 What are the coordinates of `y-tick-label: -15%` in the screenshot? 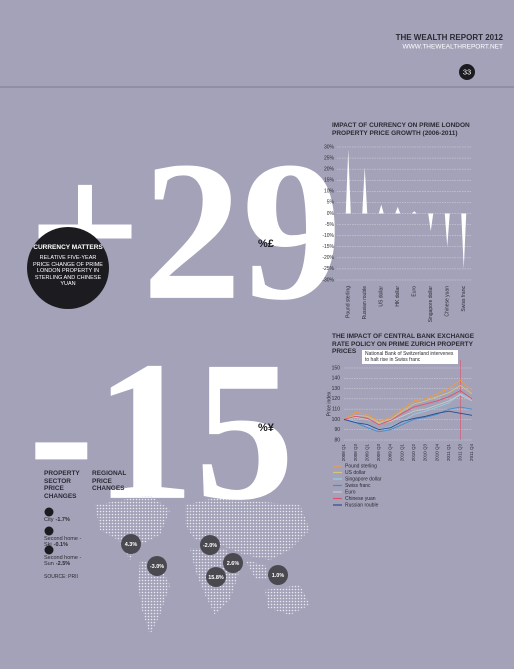 It's located at (328, 247).